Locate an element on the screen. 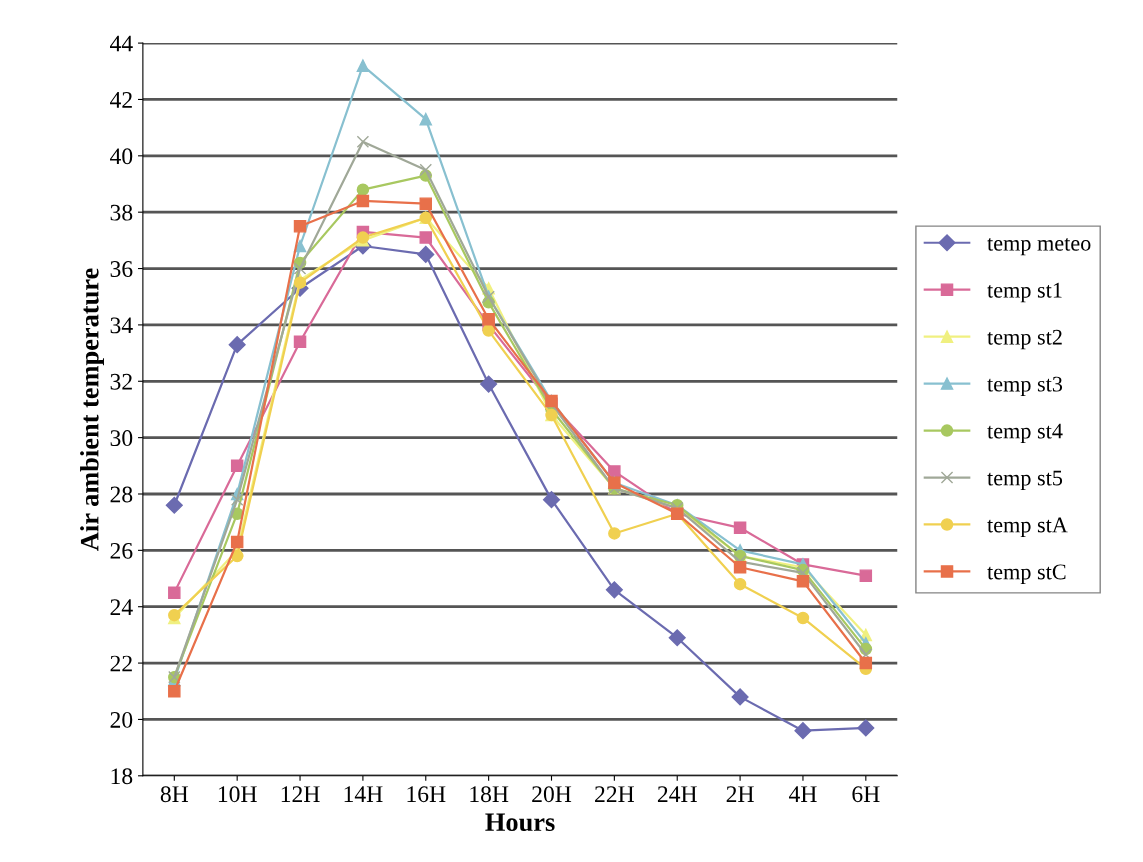  y-tick-label: 34 is located at coordinates (121, 325).